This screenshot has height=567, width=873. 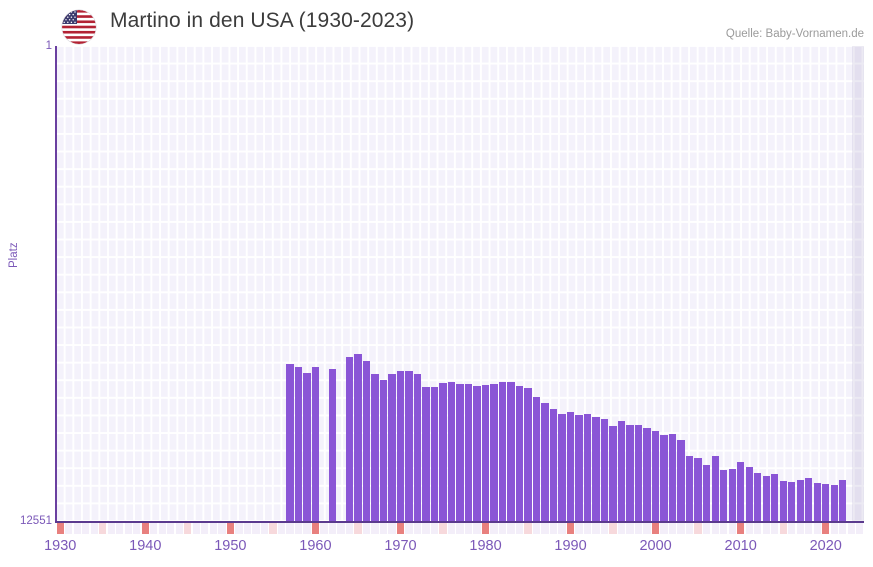 What do you see at coordinates (460, 528) in the screenshot?
I see `x-axis-tick-strip` at bounding box center [460, 528].